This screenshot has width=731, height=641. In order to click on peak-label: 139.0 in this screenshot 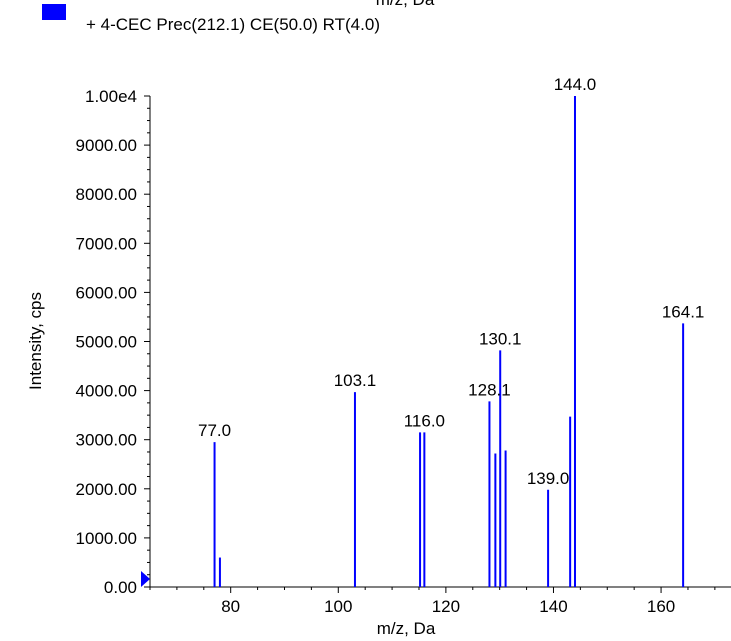, I will do `click(548, 478)`.